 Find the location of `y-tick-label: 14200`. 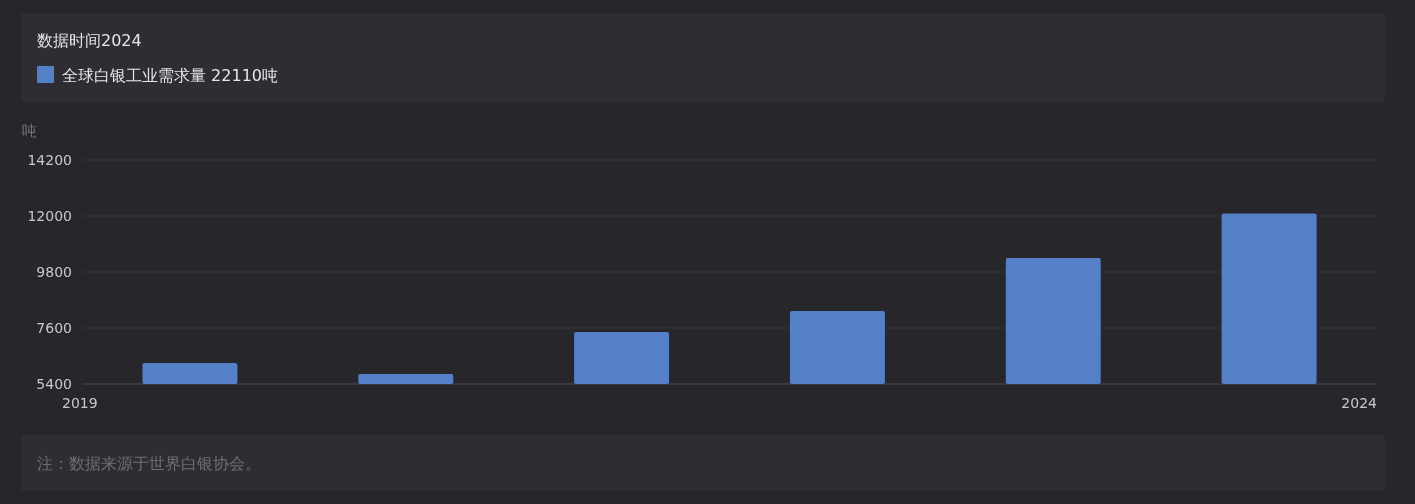

y-tick-label: 14200 is located at coordinates (49, 160).